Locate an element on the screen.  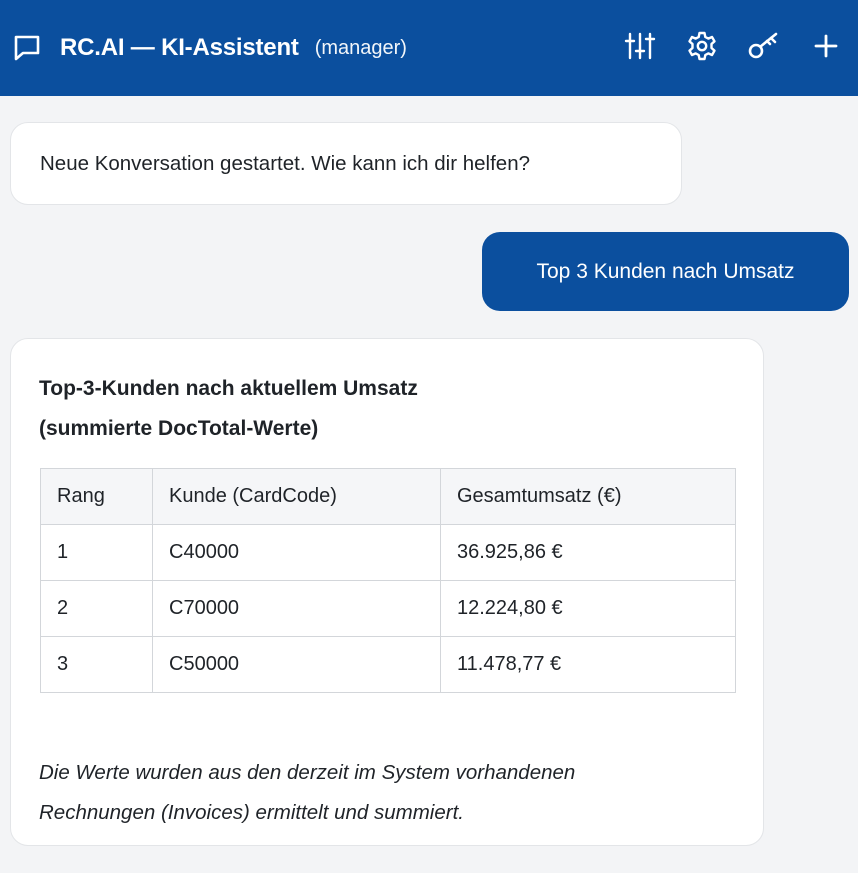
cell-revenue: 36.925,86 € is located at coordinates (588, 552).